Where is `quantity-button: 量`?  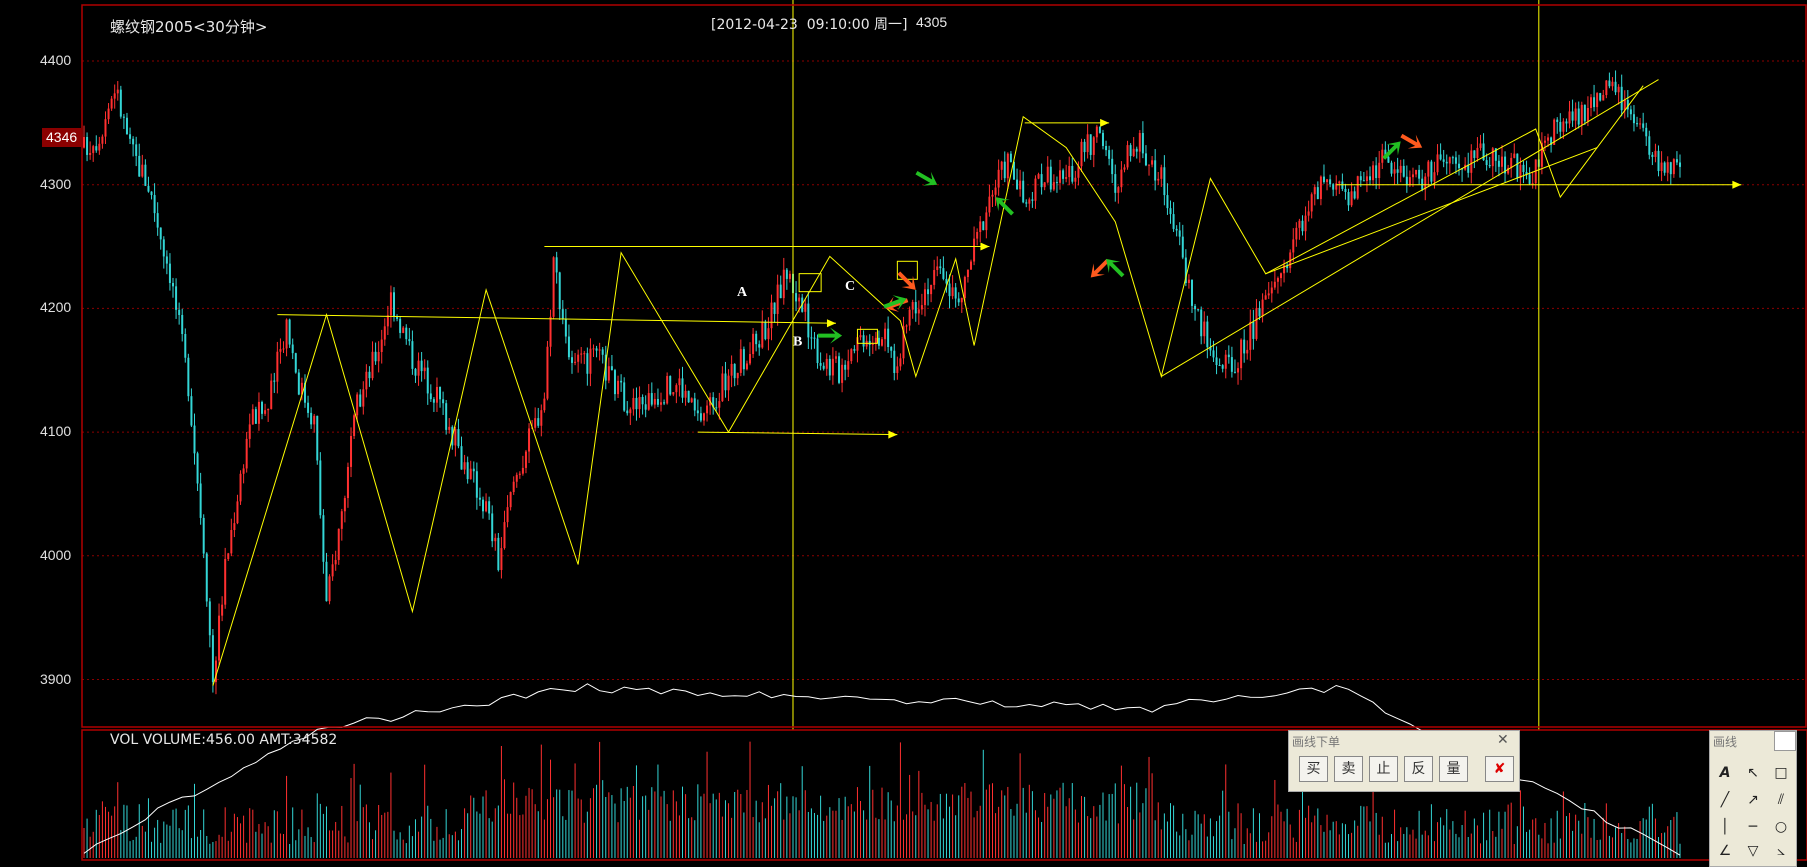 quantity-button: 量 is located at coordinates (1453, 769).